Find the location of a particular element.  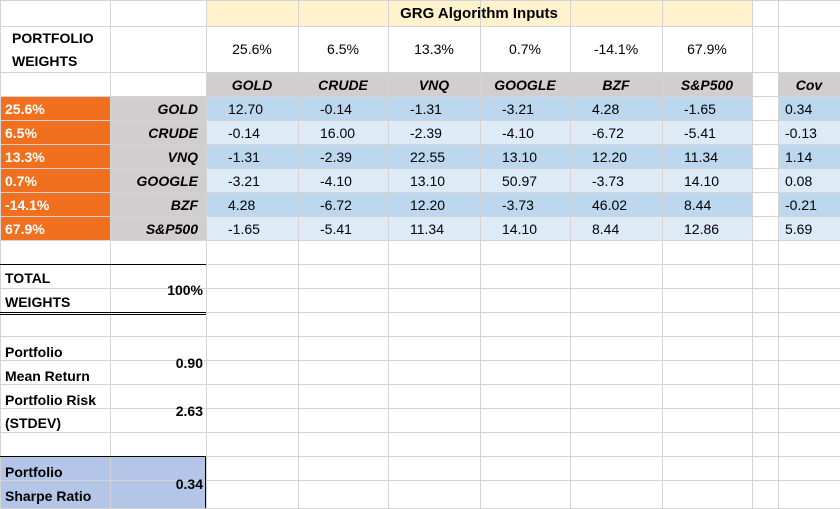

cov-cell: 1.14 is located at coordinates (799, 157).